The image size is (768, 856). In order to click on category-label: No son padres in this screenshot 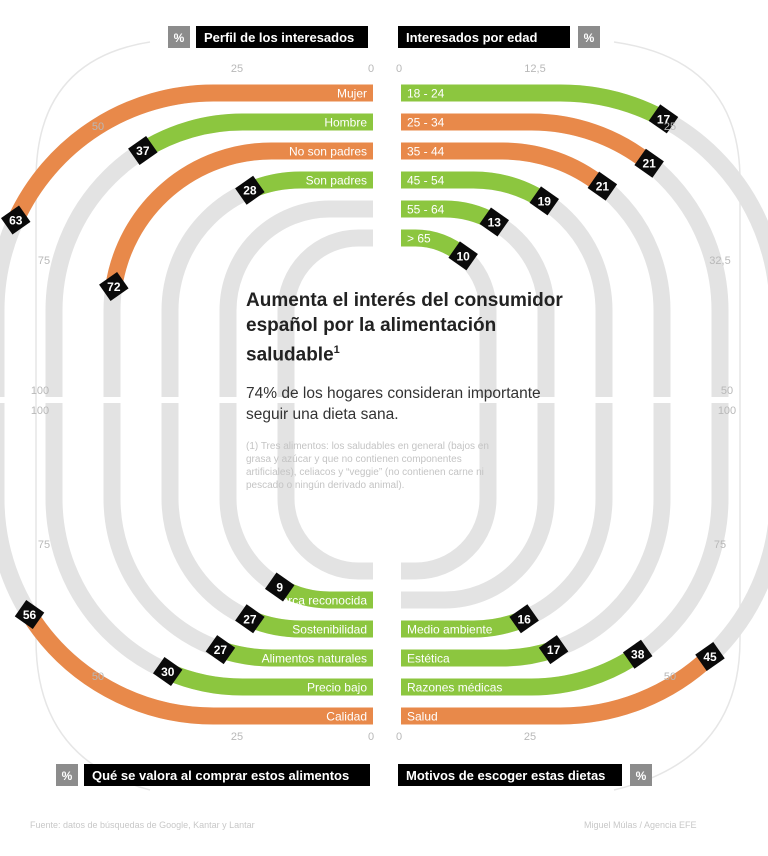, I will do `click(328, 152)`.